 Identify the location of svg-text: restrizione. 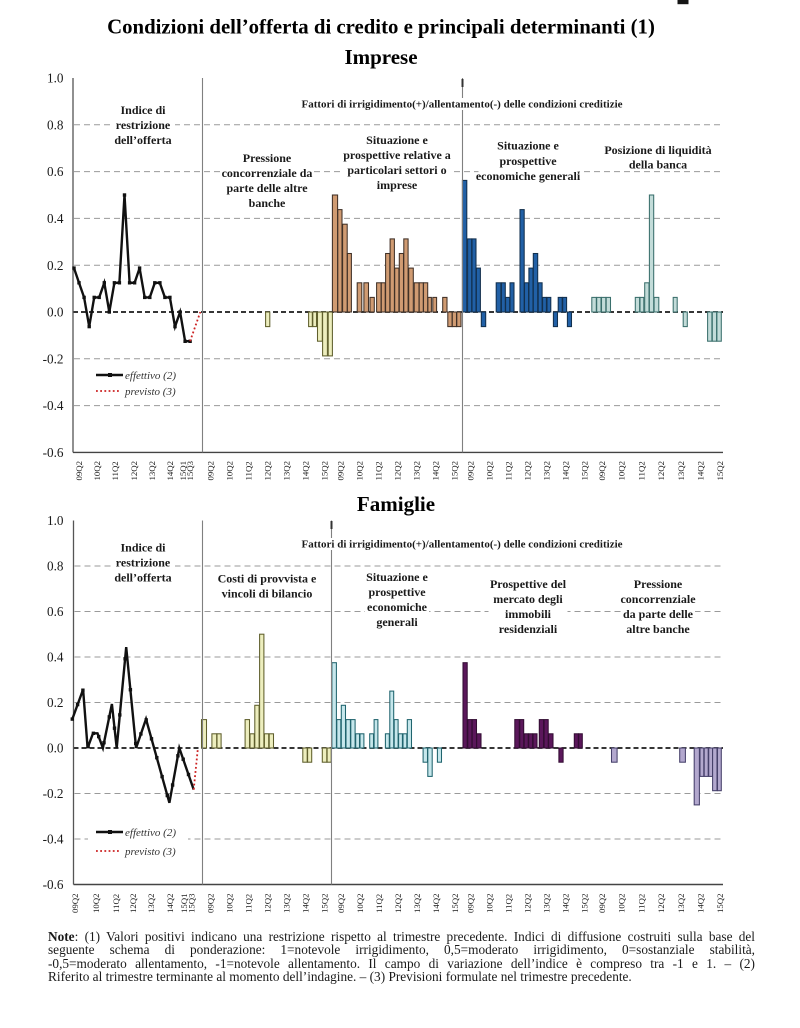
(143, 125).